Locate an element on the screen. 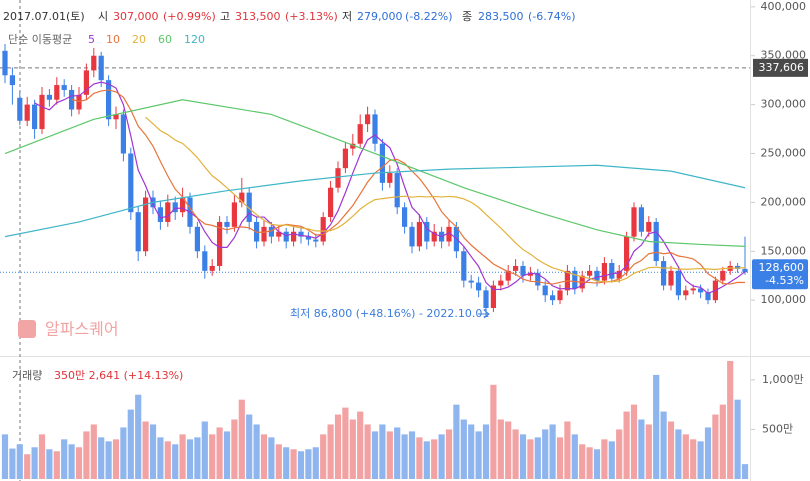 The image size is (810, 481). ma-legend: 120 is located at coordinates (194, 39).